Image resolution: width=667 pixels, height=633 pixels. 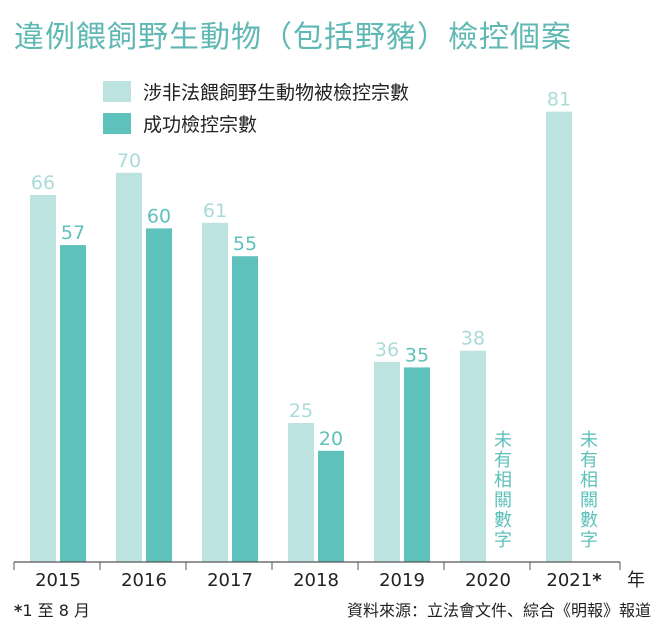 I want to click on x-tick-label-2019: 2019, so click(x=402, y=580).